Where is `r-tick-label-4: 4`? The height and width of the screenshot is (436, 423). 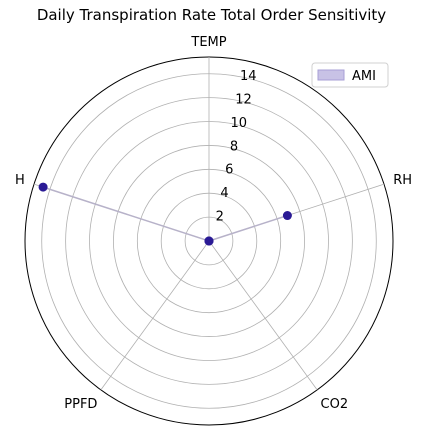 r-tick-label-4: 4 is located at coordinates (224, 193).